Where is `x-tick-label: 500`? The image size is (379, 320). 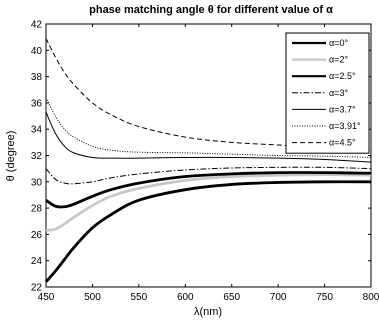
x-tick-label: 500 is located at coordinates (92, 297).